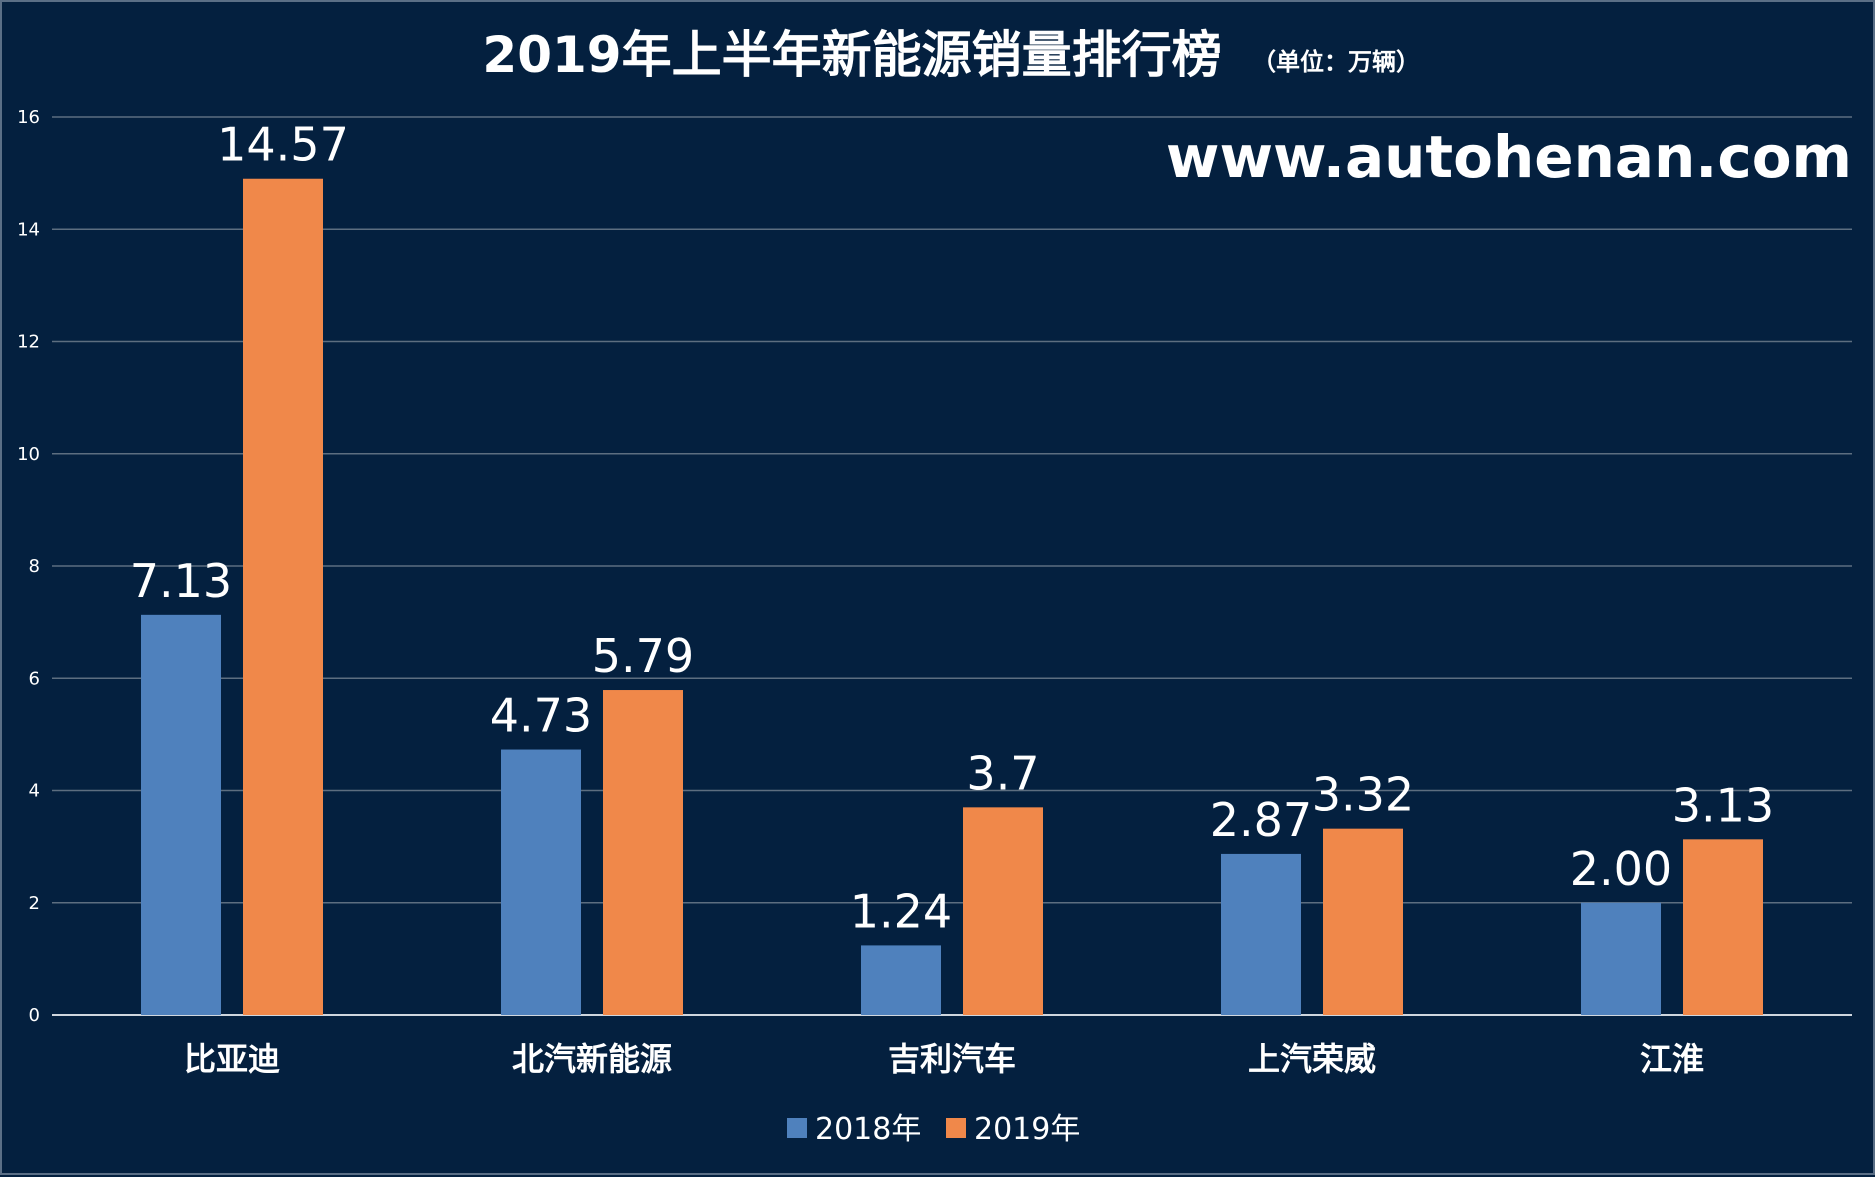 Image resolution: width=1875 pixels, height=1177 pixels. What do you see at coordinates (34, 903) in the screenshot?
I see `y-tick-label: 2` at bounding box center [34, 903].